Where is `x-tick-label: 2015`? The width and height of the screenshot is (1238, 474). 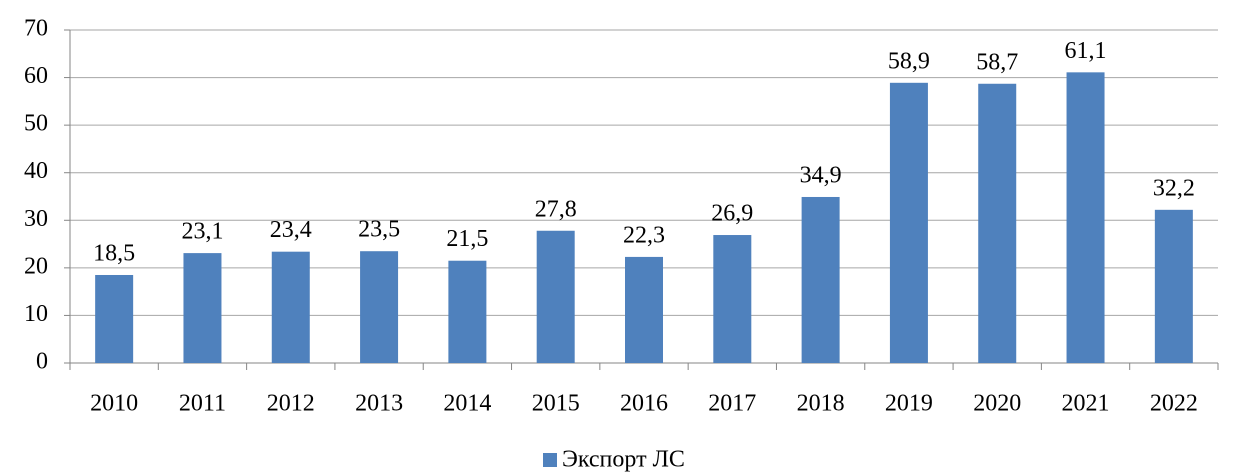
x-tick-label: 2015 is located at coordinates (556, 404).